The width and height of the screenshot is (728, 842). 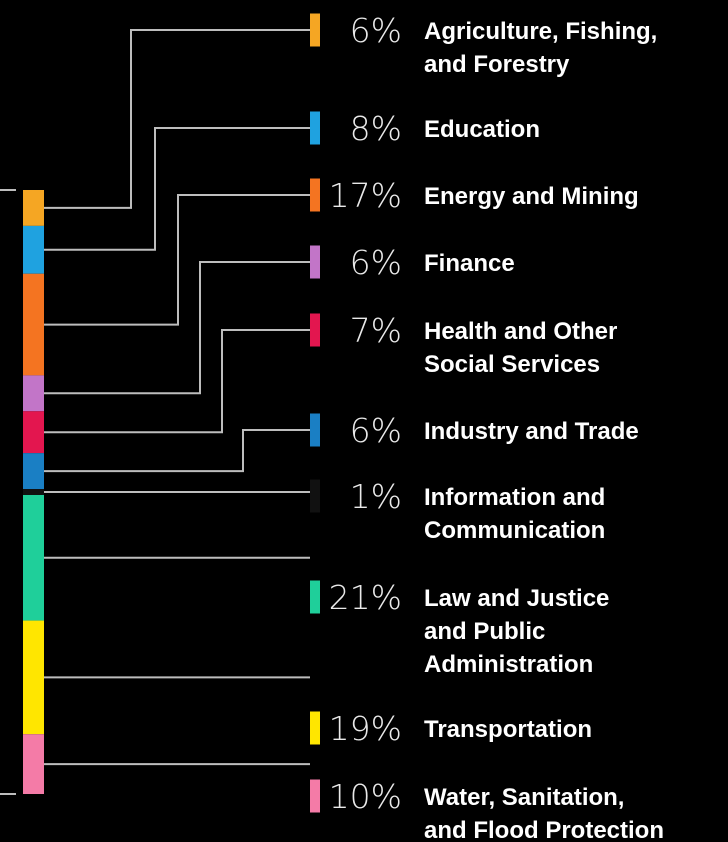 I want to click on value-label: 19%, so click(x=365, y=728).